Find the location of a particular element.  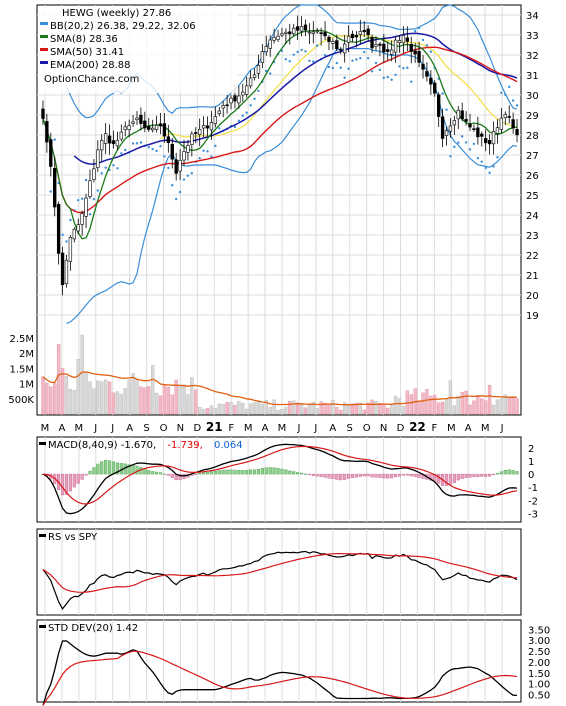

volume-tick-label: 1.5M is located at coordinates (21, 369).